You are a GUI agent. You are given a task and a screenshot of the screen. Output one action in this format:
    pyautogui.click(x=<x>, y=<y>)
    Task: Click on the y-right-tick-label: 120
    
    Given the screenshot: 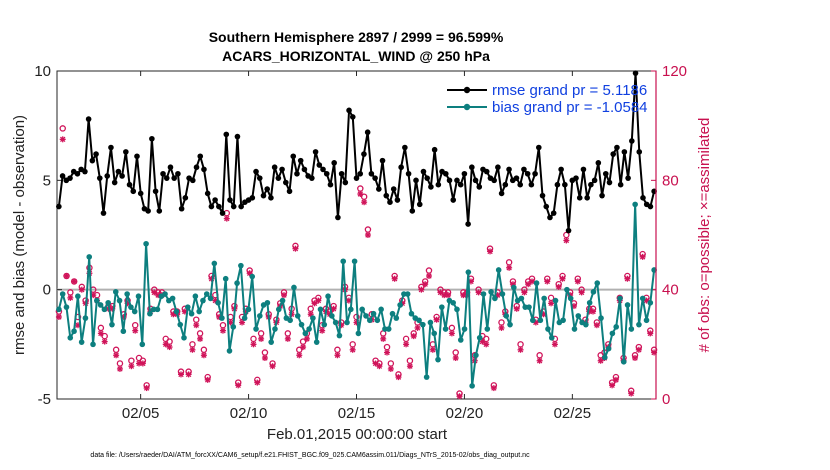 What is the action you would take?
    pyautogui.click(x=674, y=71)
    